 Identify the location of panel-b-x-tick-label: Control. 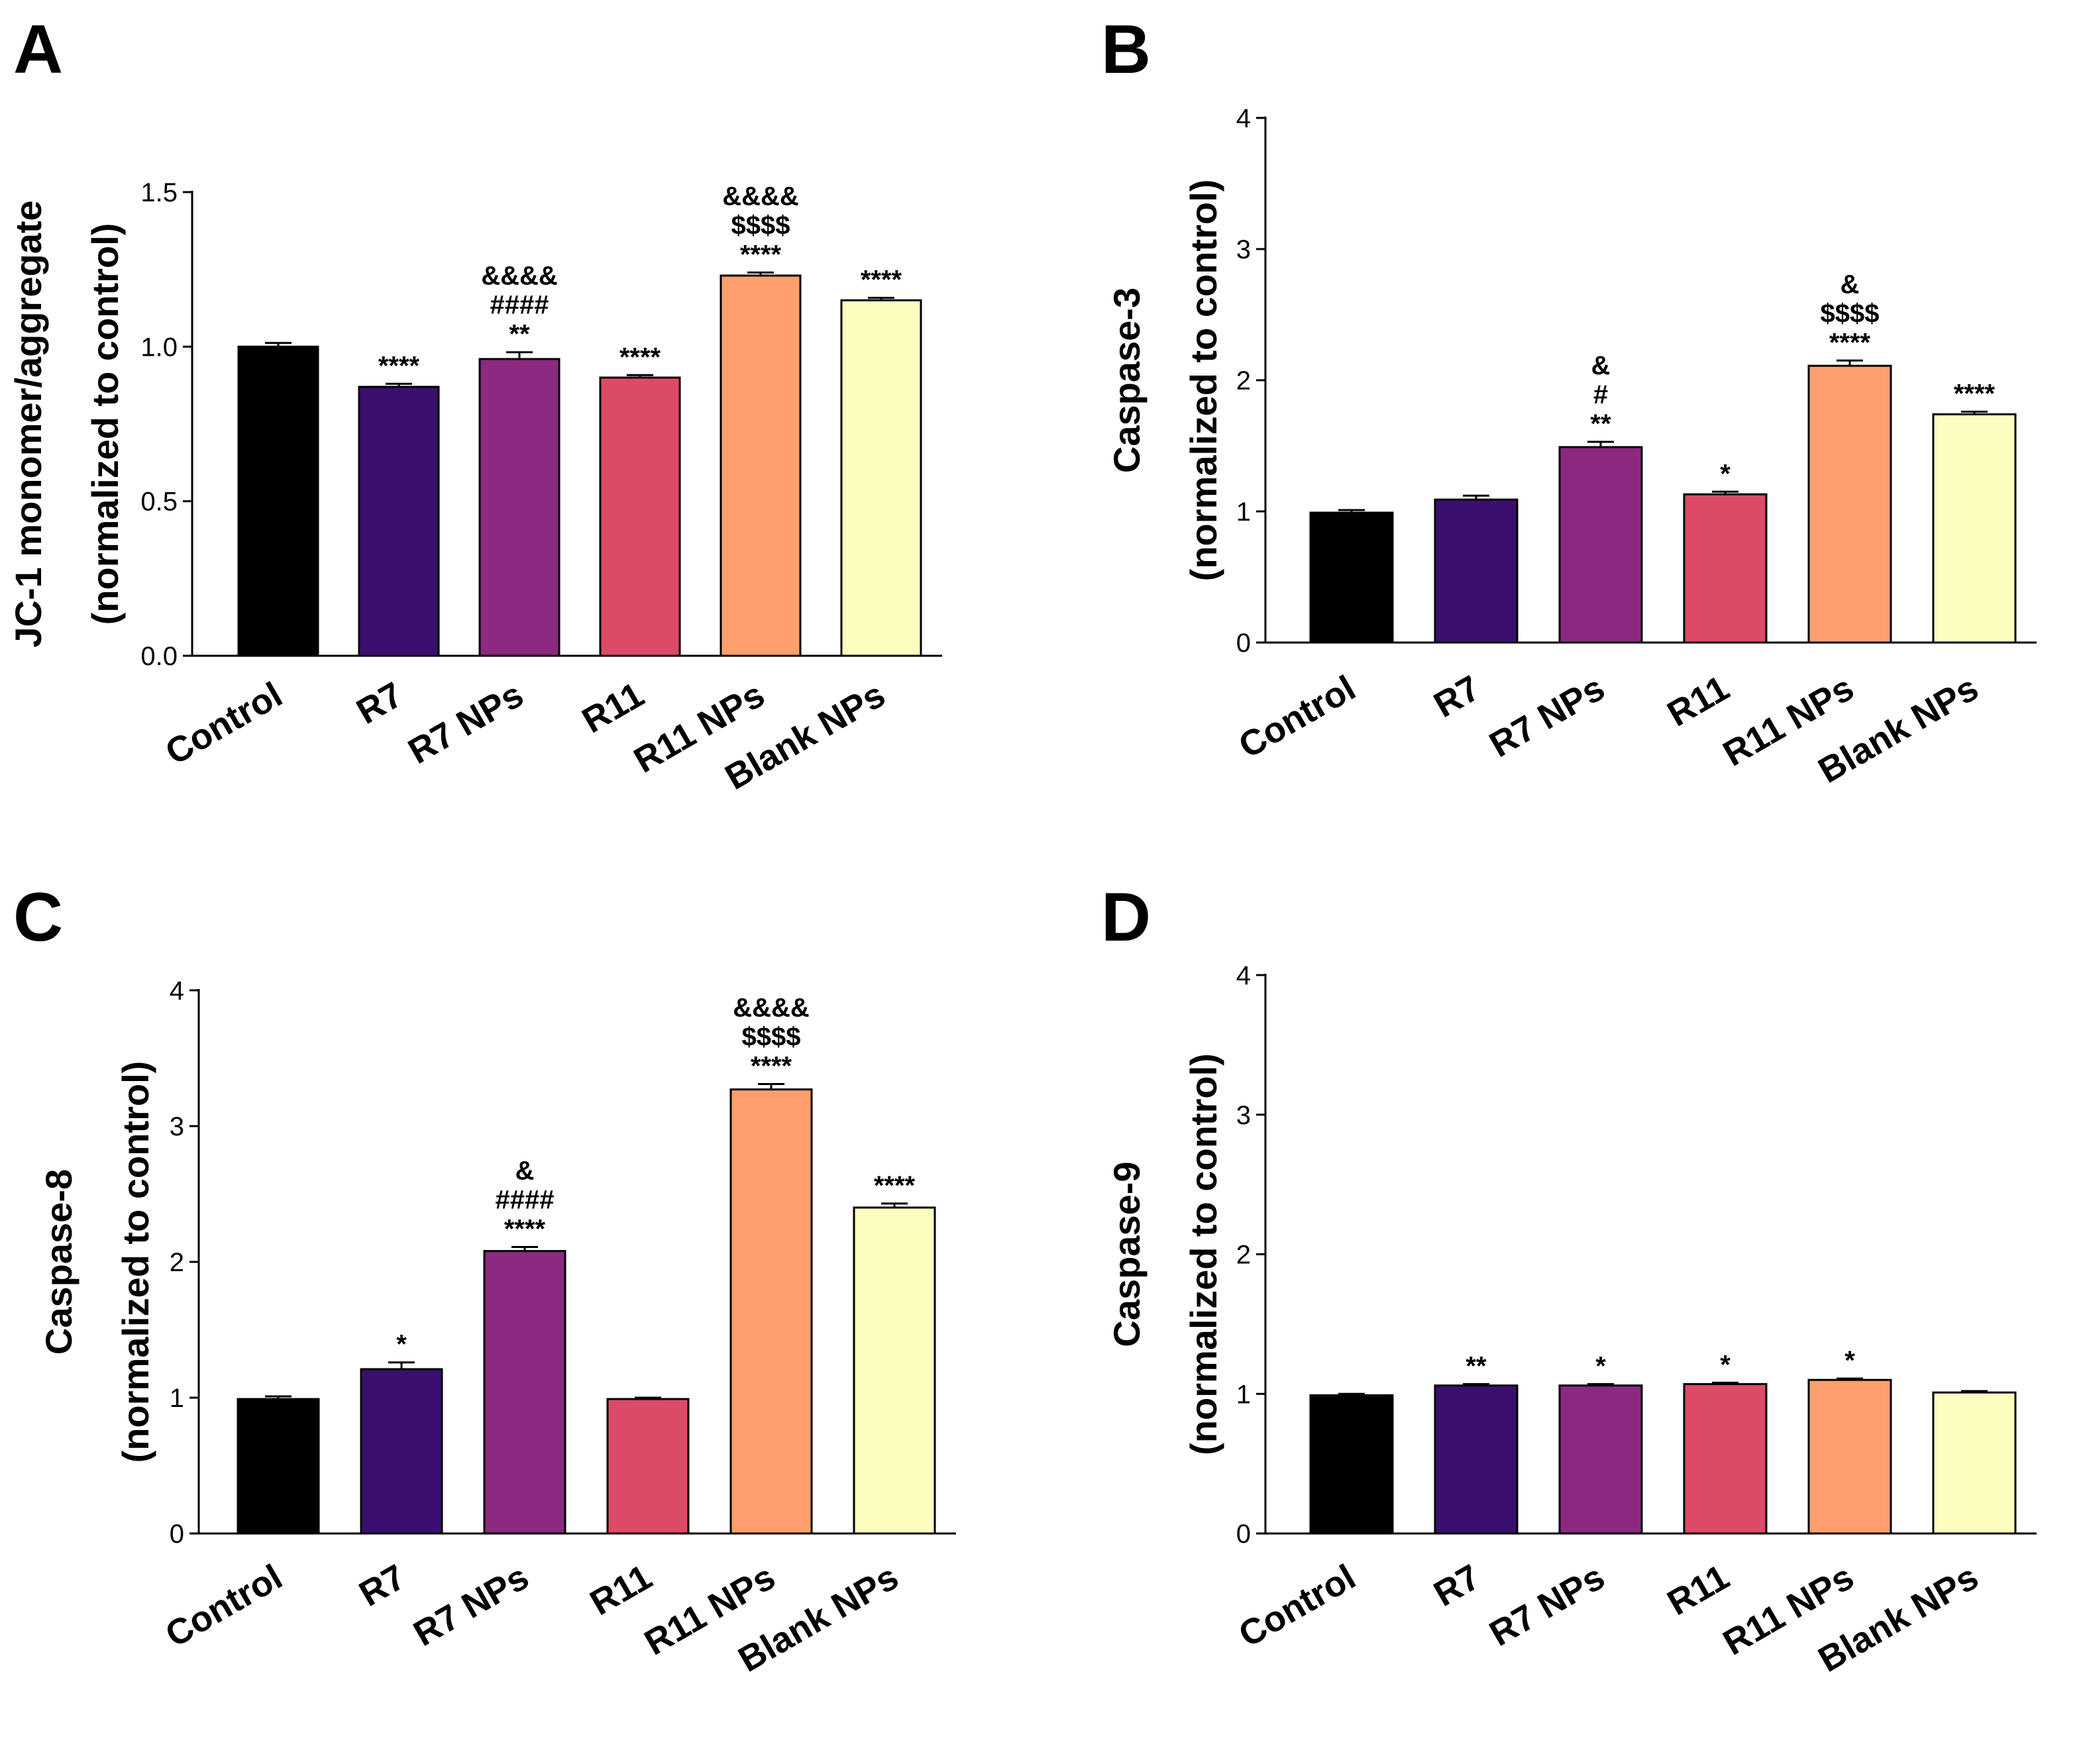
(1297, 717).